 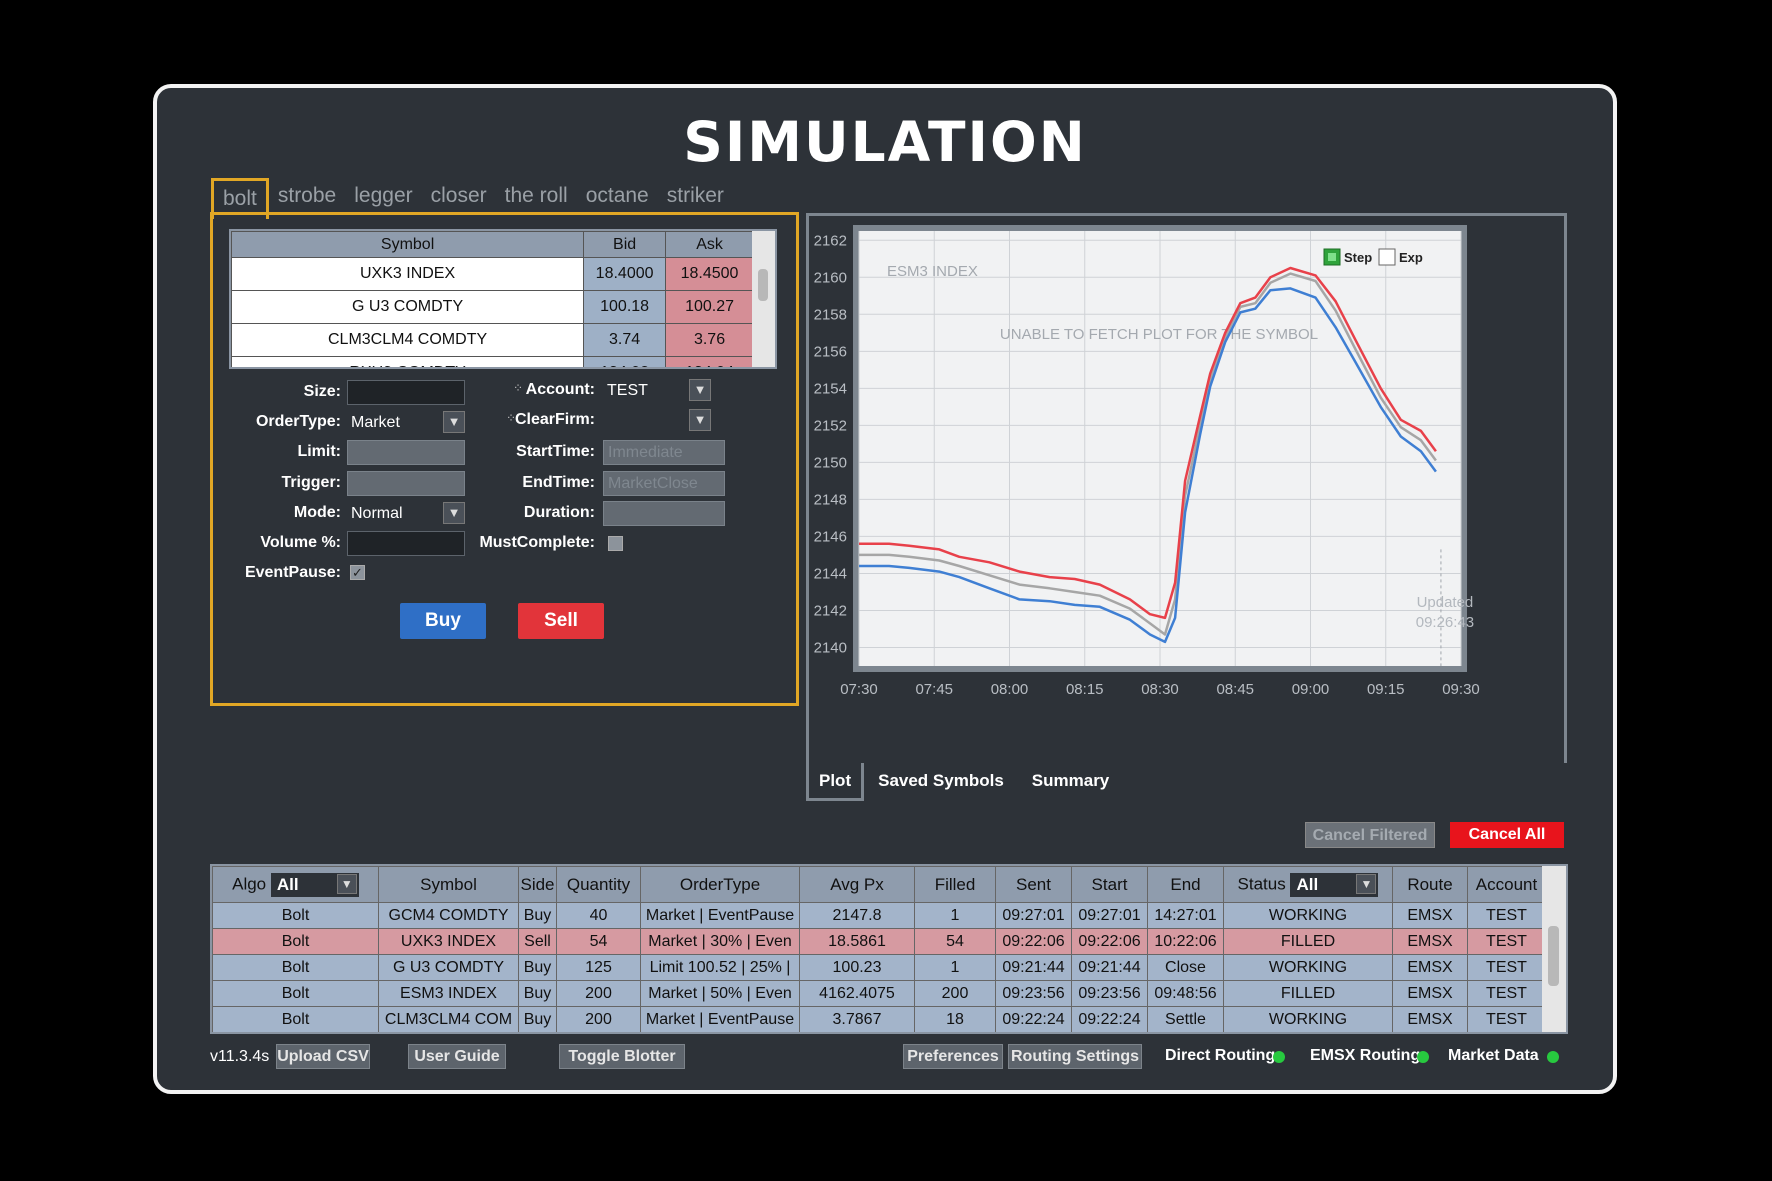 I want to click on trigger-input, so click(x=406, y=483).